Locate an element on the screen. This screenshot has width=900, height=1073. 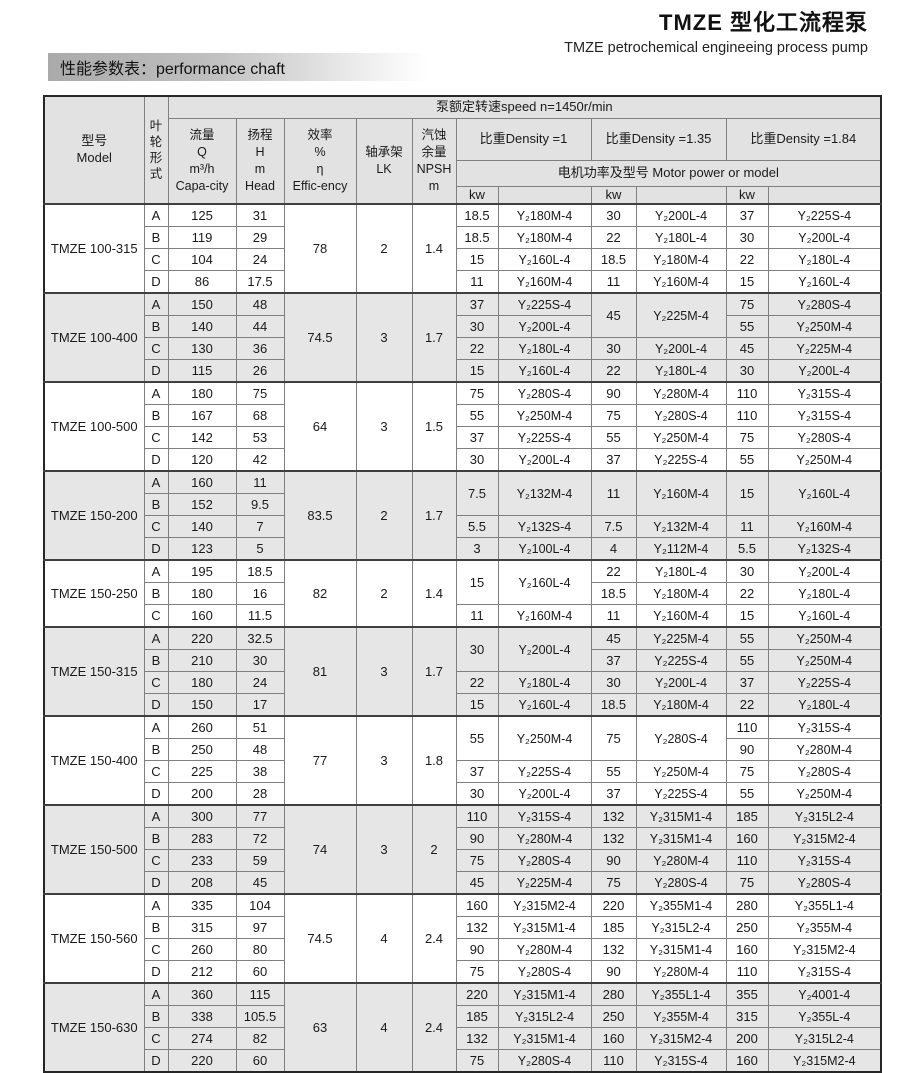
capacity-cell: 119 is located at coordinates (202, 238).